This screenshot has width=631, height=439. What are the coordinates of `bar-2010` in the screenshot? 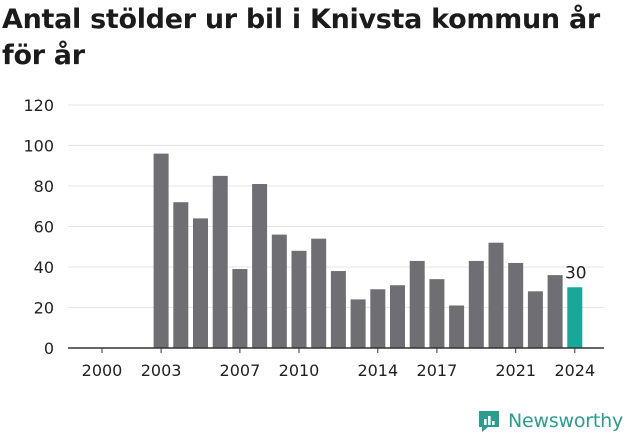 It's located at (299, 299).